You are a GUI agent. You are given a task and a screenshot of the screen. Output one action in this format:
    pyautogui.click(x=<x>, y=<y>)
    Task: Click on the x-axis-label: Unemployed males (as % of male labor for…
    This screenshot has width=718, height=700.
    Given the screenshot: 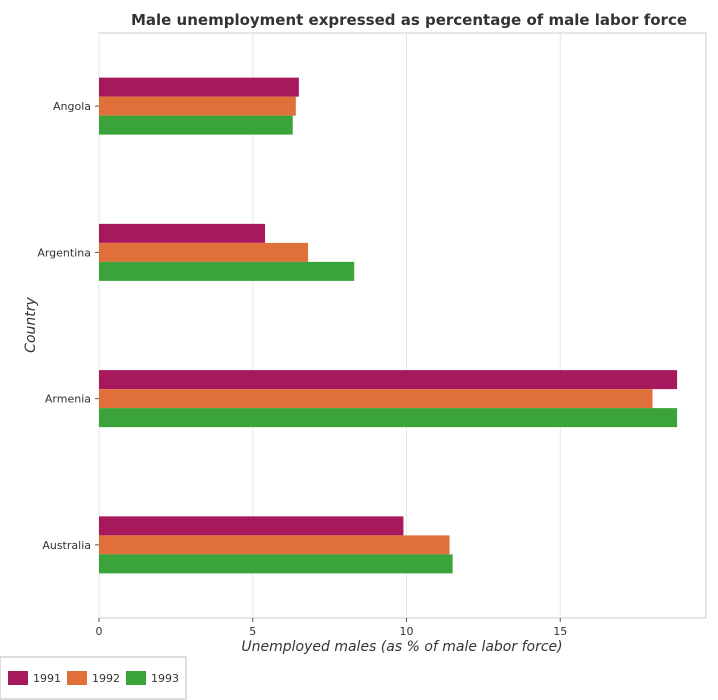 What is the action you would take?
    pyautogui.click(x=401, y=647)
    